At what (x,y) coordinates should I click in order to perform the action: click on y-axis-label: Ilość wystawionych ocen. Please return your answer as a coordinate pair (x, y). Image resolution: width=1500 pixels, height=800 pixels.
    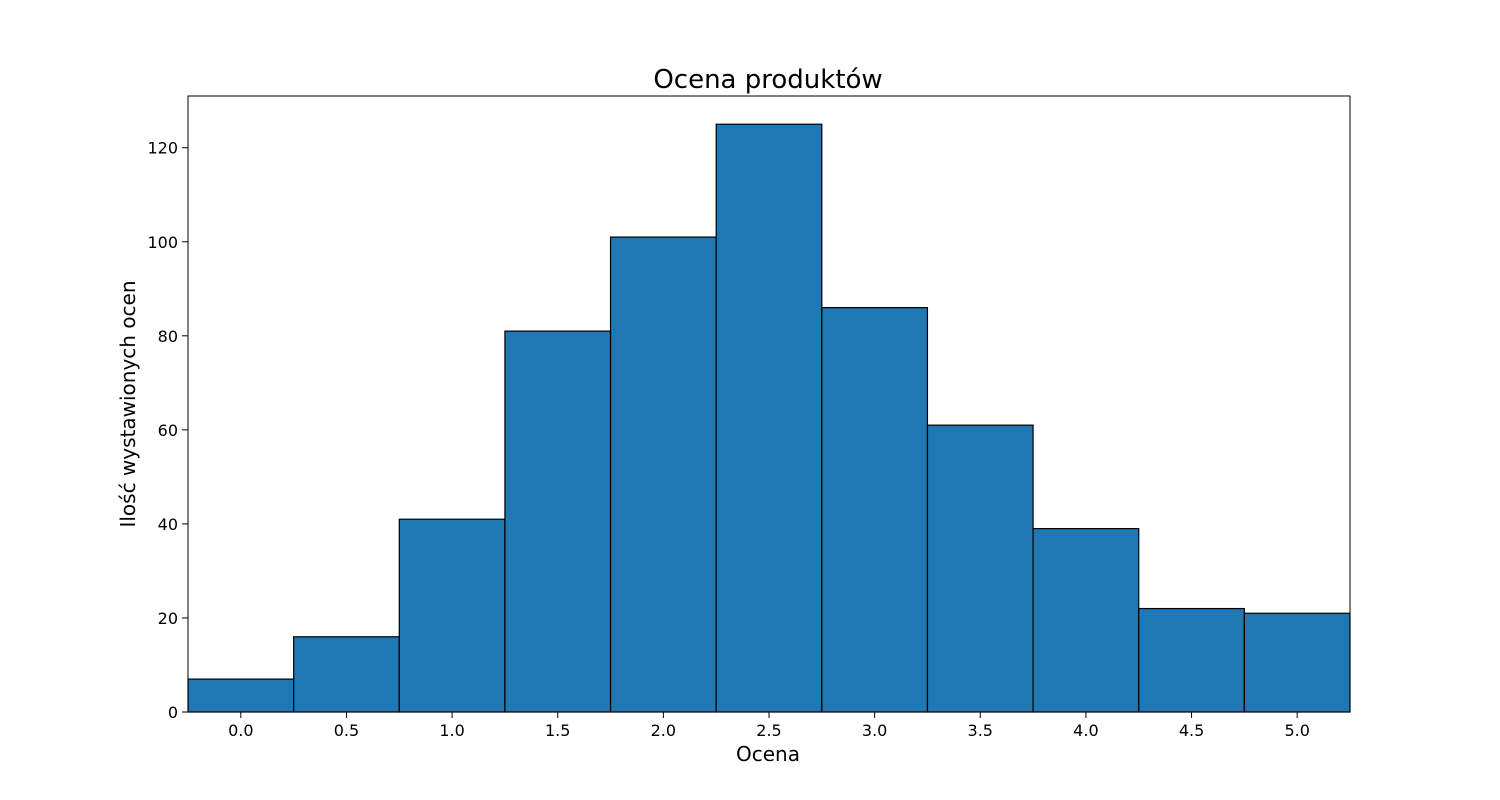
    Looking at the image, I should click on (128, 403).